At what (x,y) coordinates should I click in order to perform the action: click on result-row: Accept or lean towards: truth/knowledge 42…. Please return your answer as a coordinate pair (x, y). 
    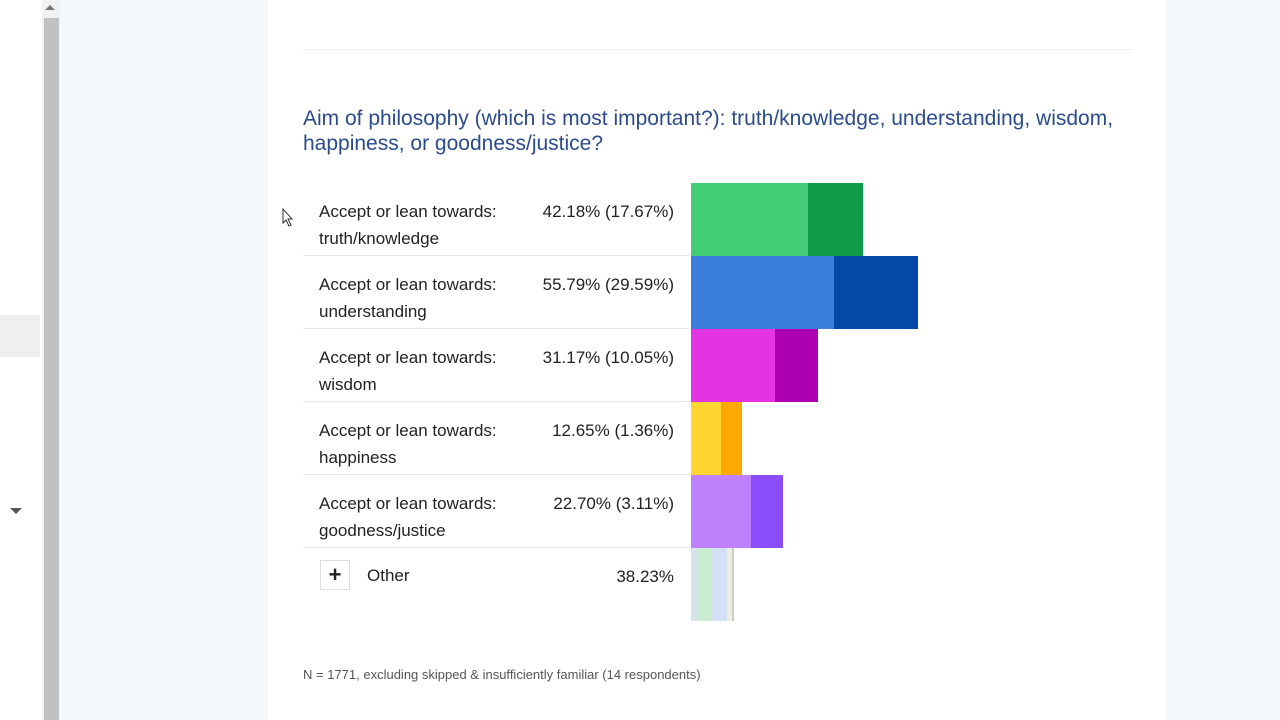
    Looking at the image, I should click on (583, 219).